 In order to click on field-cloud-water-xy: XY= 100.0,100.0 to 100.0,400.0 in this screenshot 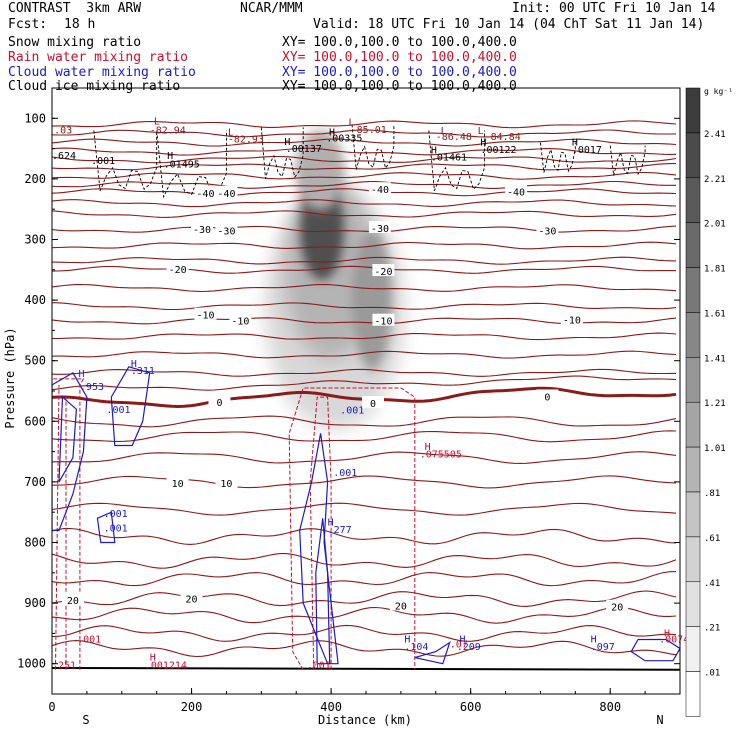, I will do `click(399, 72)`.